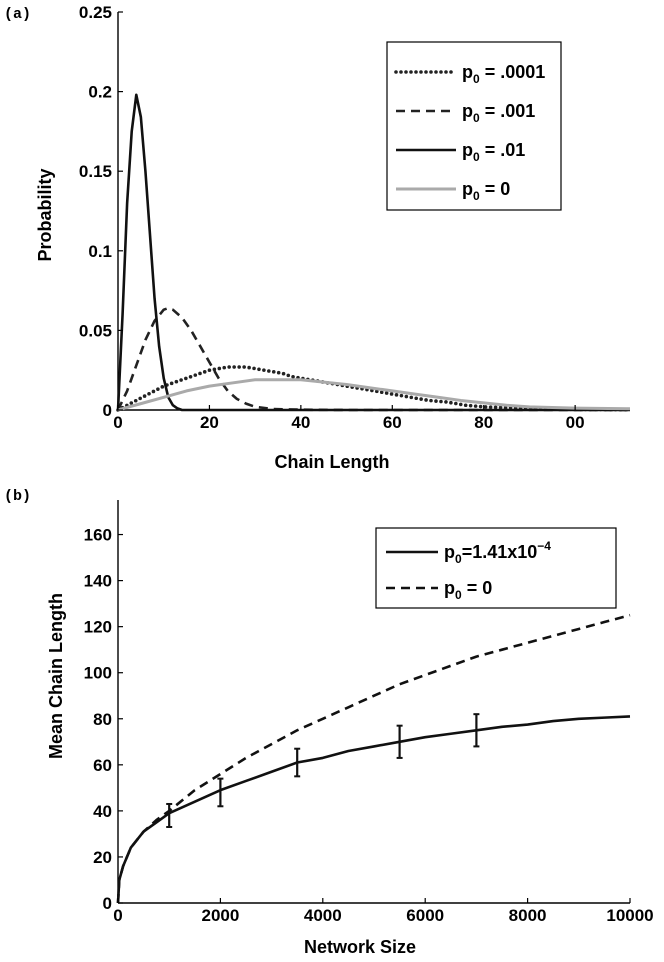  I want to click on panel-a-x-ticks: 0 20 40 60 80 00, so click(349, 418).